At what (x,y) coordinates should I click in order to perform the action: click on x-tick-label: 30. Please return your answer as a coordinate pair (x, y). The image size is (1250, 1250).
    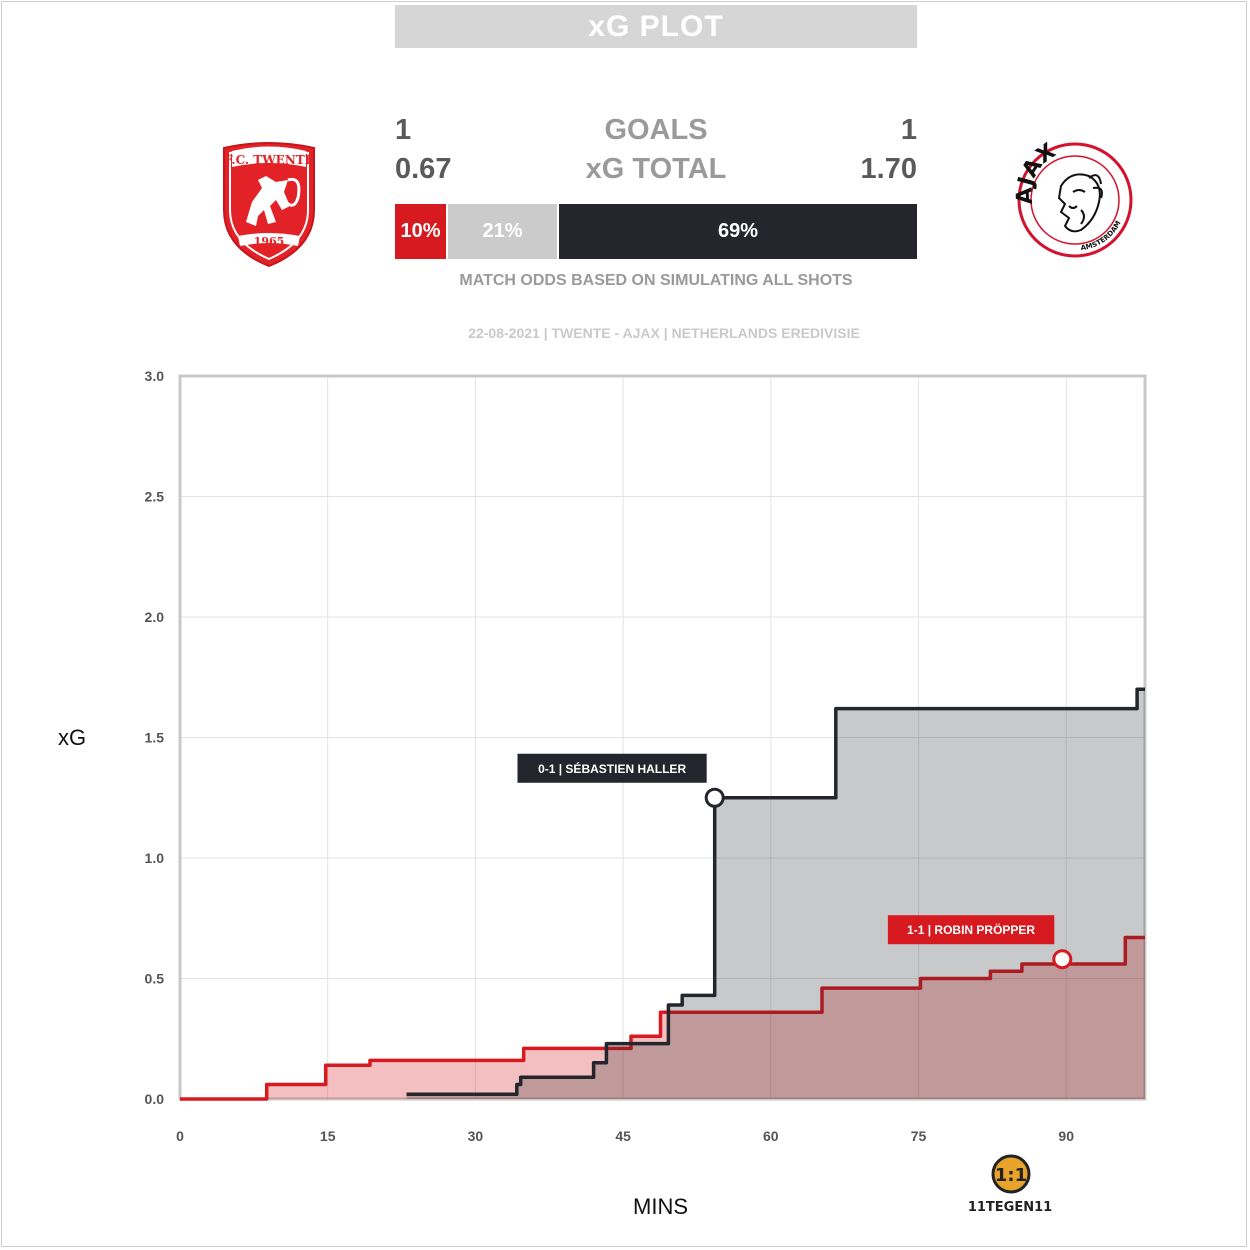
    Looking at the image, I should click on (476, 1136).